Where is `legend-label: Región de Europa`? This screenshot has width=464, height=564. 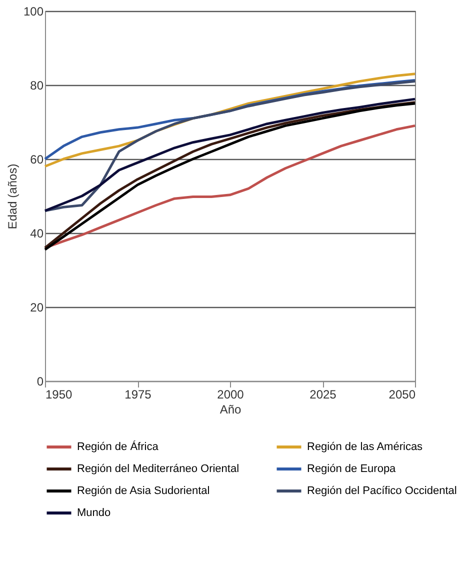 legend-label: Región de Europa is located at coordinates (352, 469).